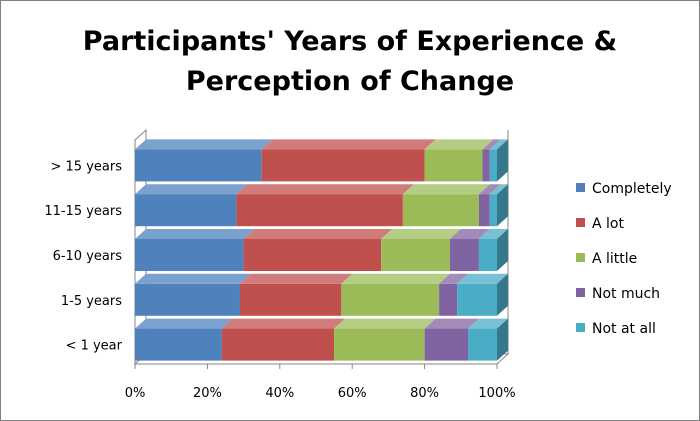  I want to click on y-tick-label-4: > 15 years, so click(87, 166).